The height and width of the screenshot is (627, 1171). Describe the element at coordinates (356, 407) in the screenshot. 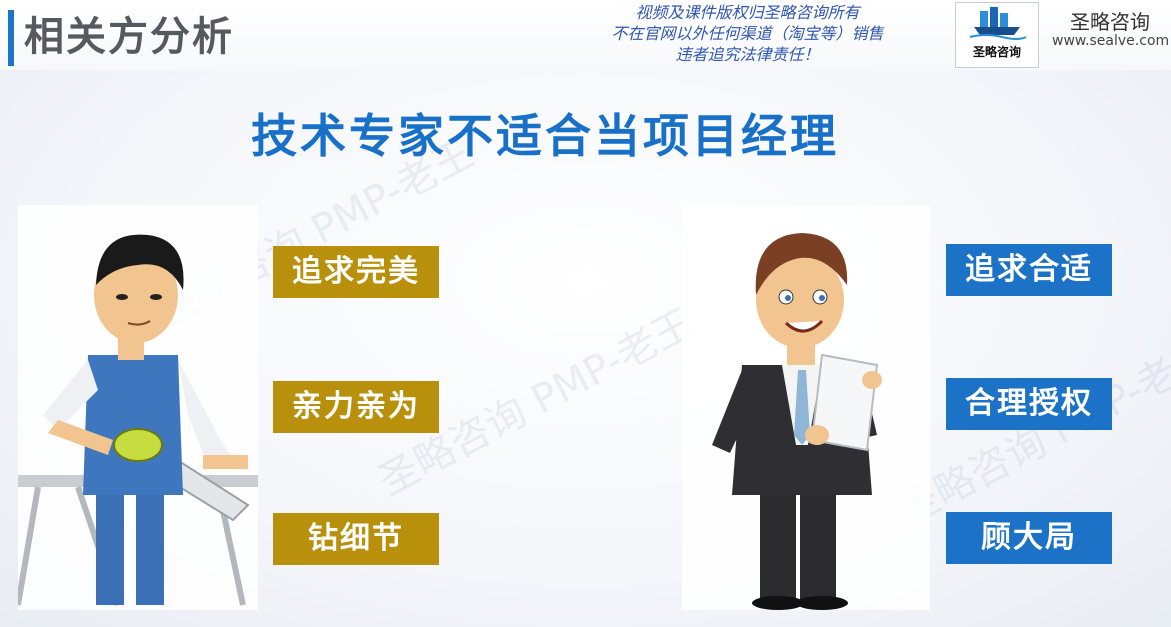

I see `tag-do-it-yourself: 亲力亲为` at that location.